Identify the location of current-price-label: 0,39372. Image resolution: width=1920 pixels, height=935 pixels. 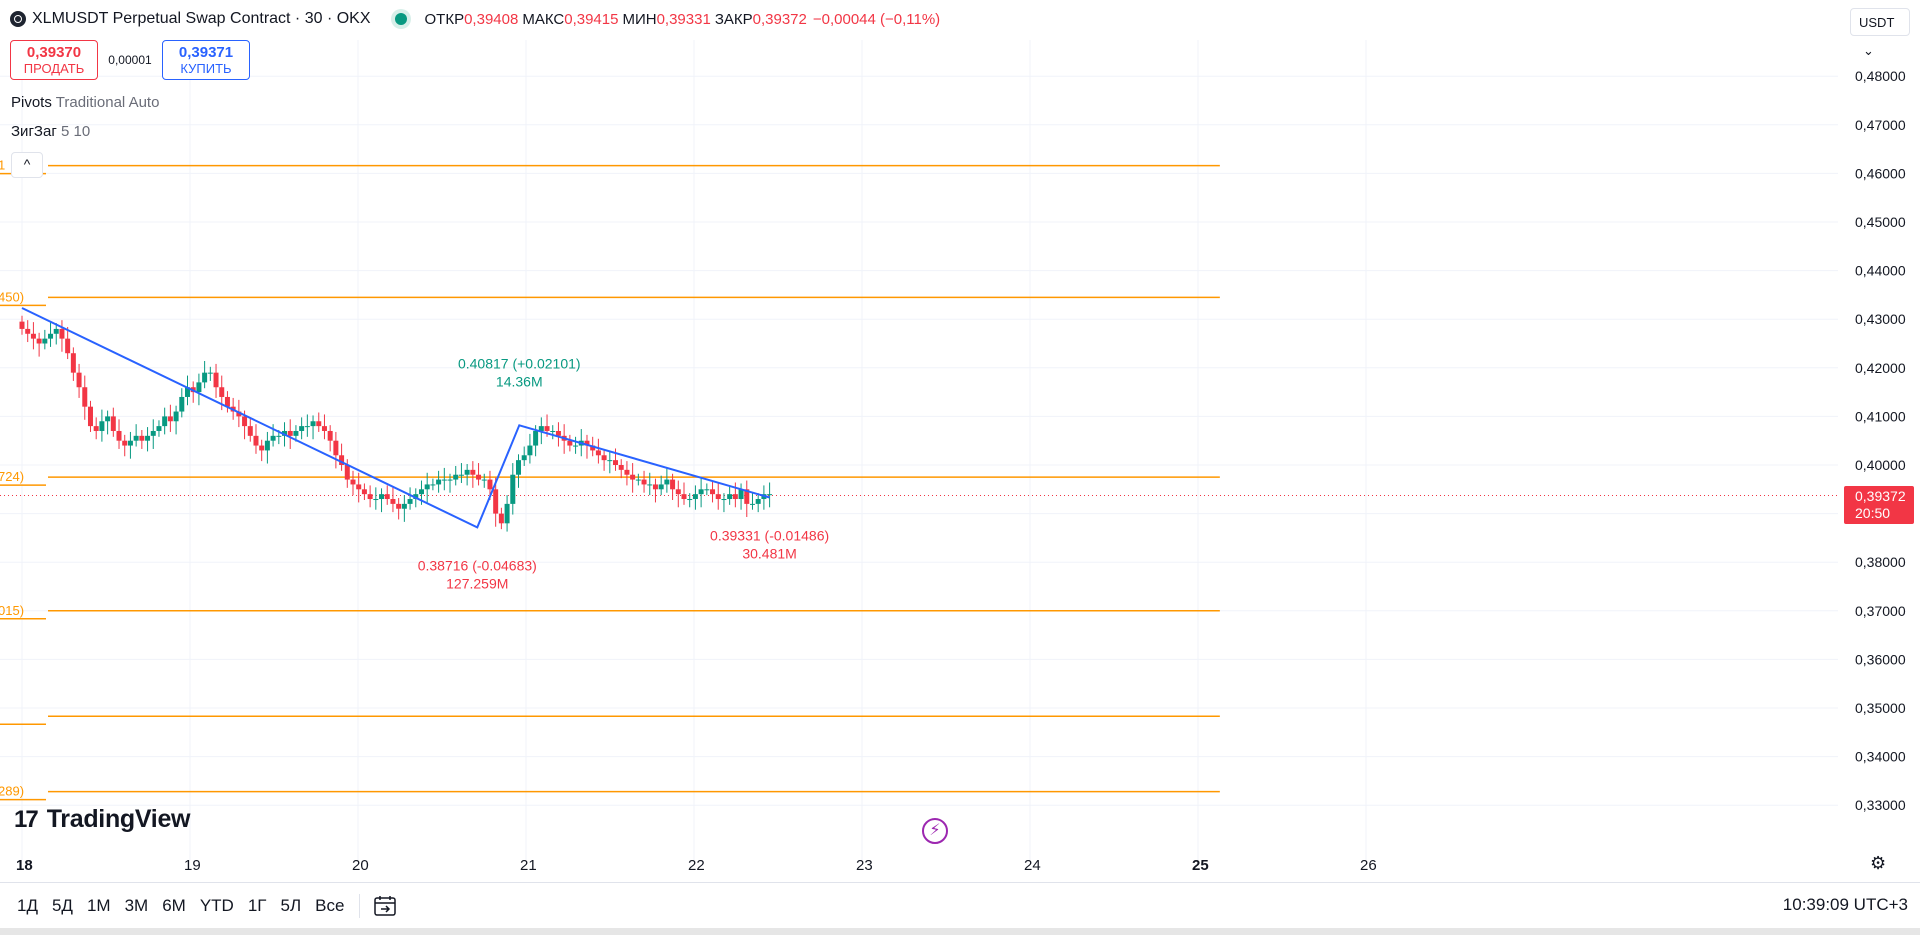
(1880, 496).